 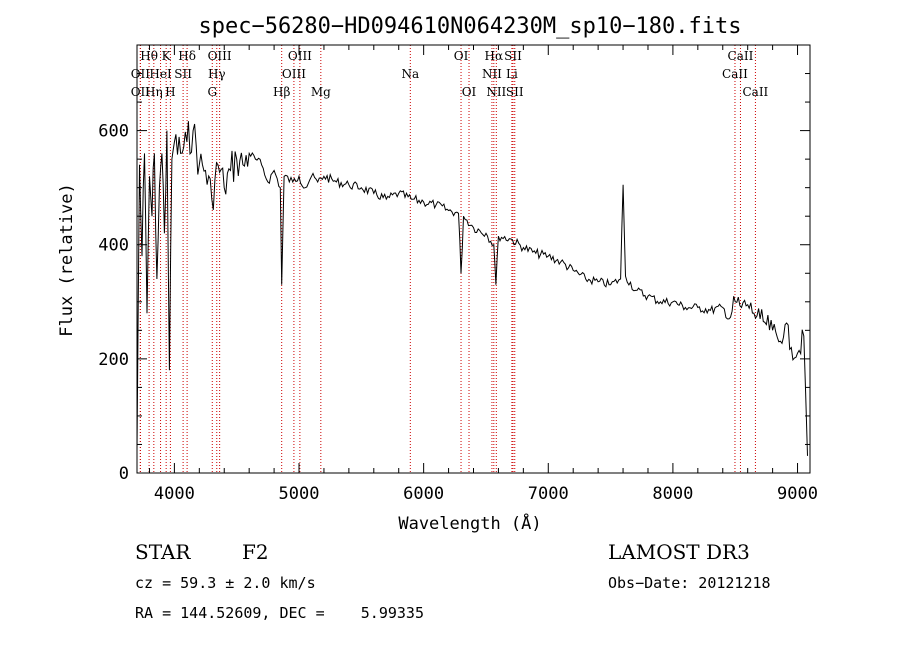 What do you see at coordinates (217, 74) in the screenshot?
I see `line-label: Hγ` at bounding box center [217, 74].